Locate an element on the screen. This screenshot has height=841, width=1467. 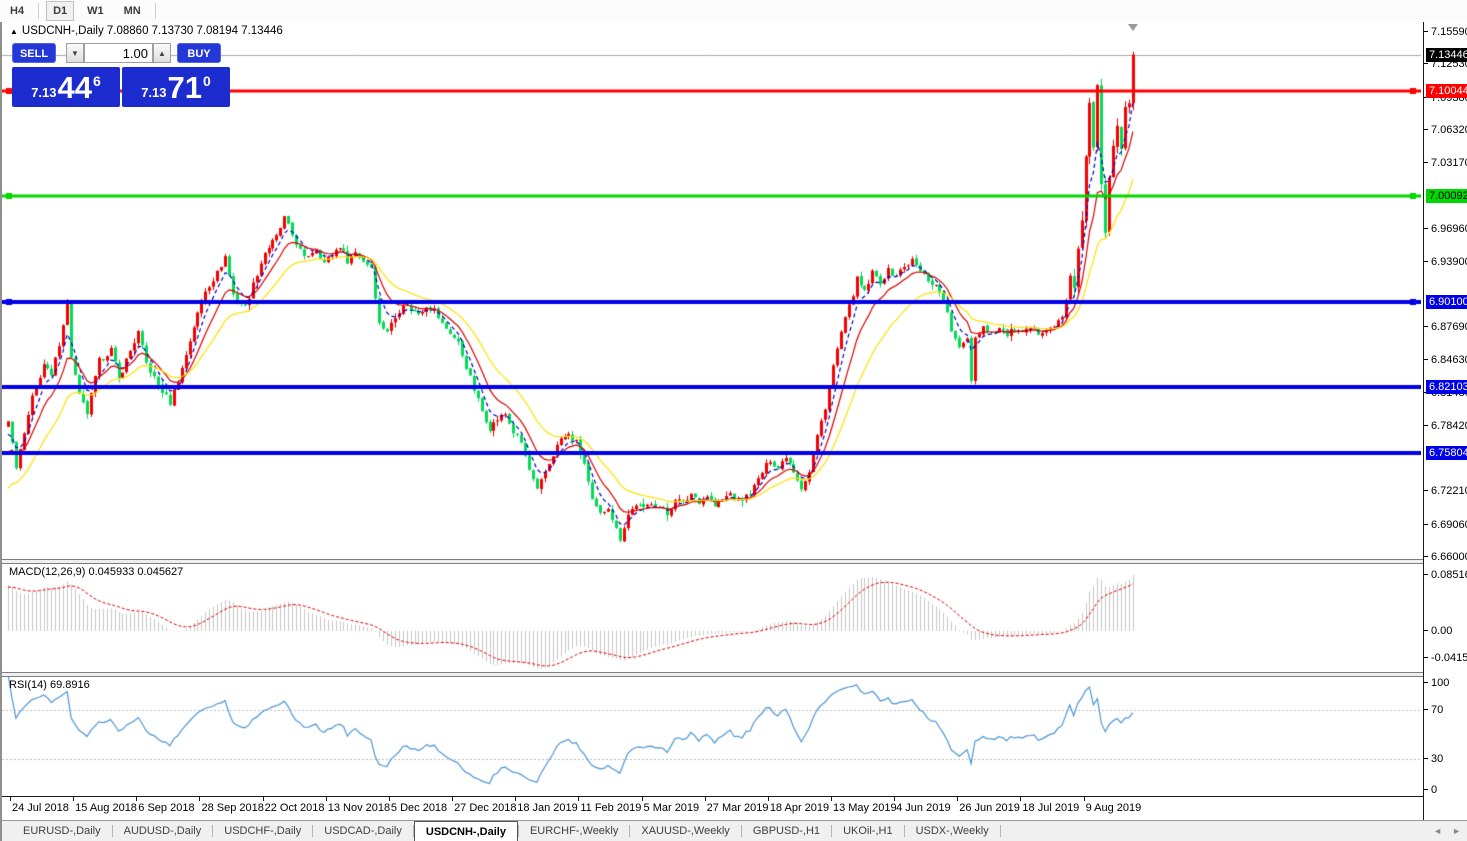
chart-tab-usdx-weekly: USDX-,Weekly is located at coordinates (952, 831).